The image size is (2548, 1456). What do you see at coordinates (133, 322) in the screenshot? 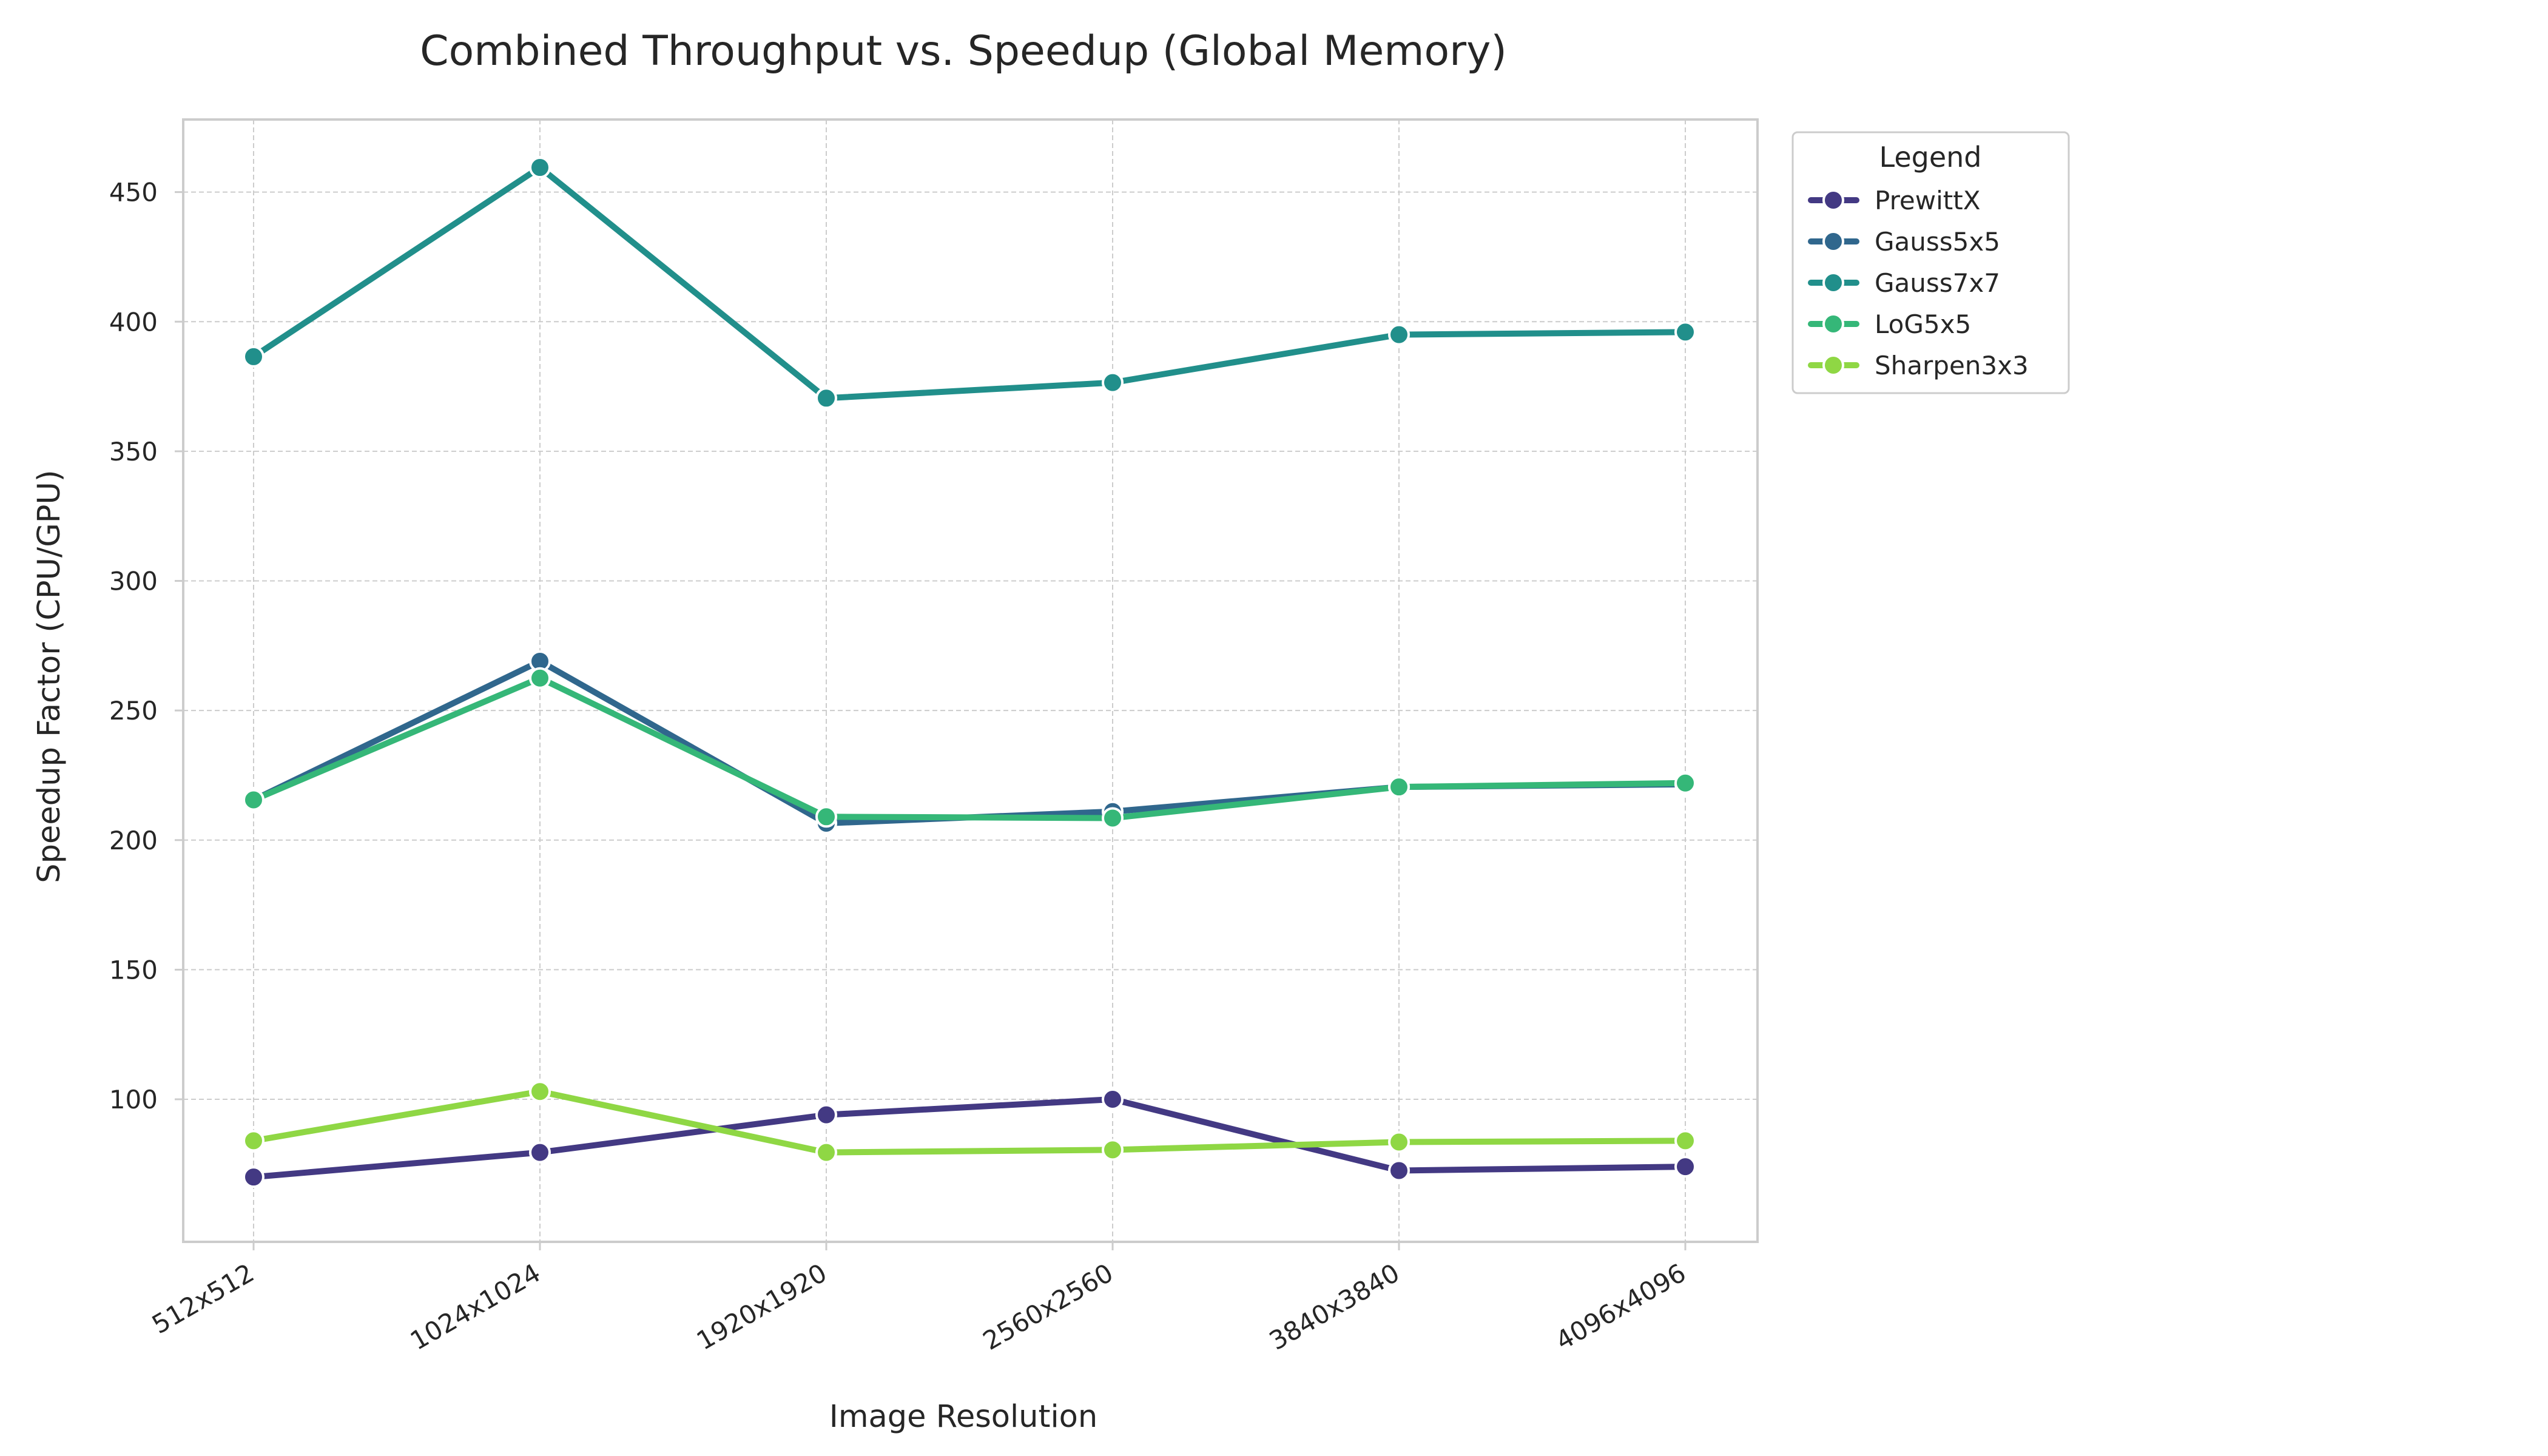
I see `y-tick-label: 400` at bounding box center [133, 322].